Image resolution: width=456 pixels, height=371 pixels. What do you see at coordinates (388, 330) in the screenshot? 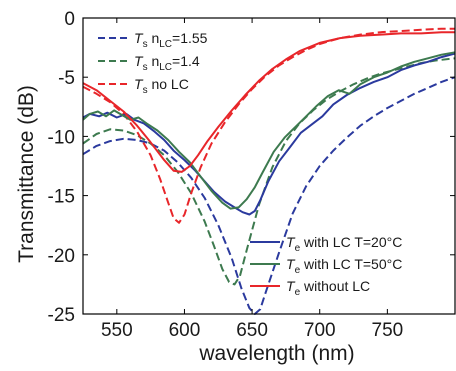
I see `x-tick-label: 750` at bounding box center [388, 330].